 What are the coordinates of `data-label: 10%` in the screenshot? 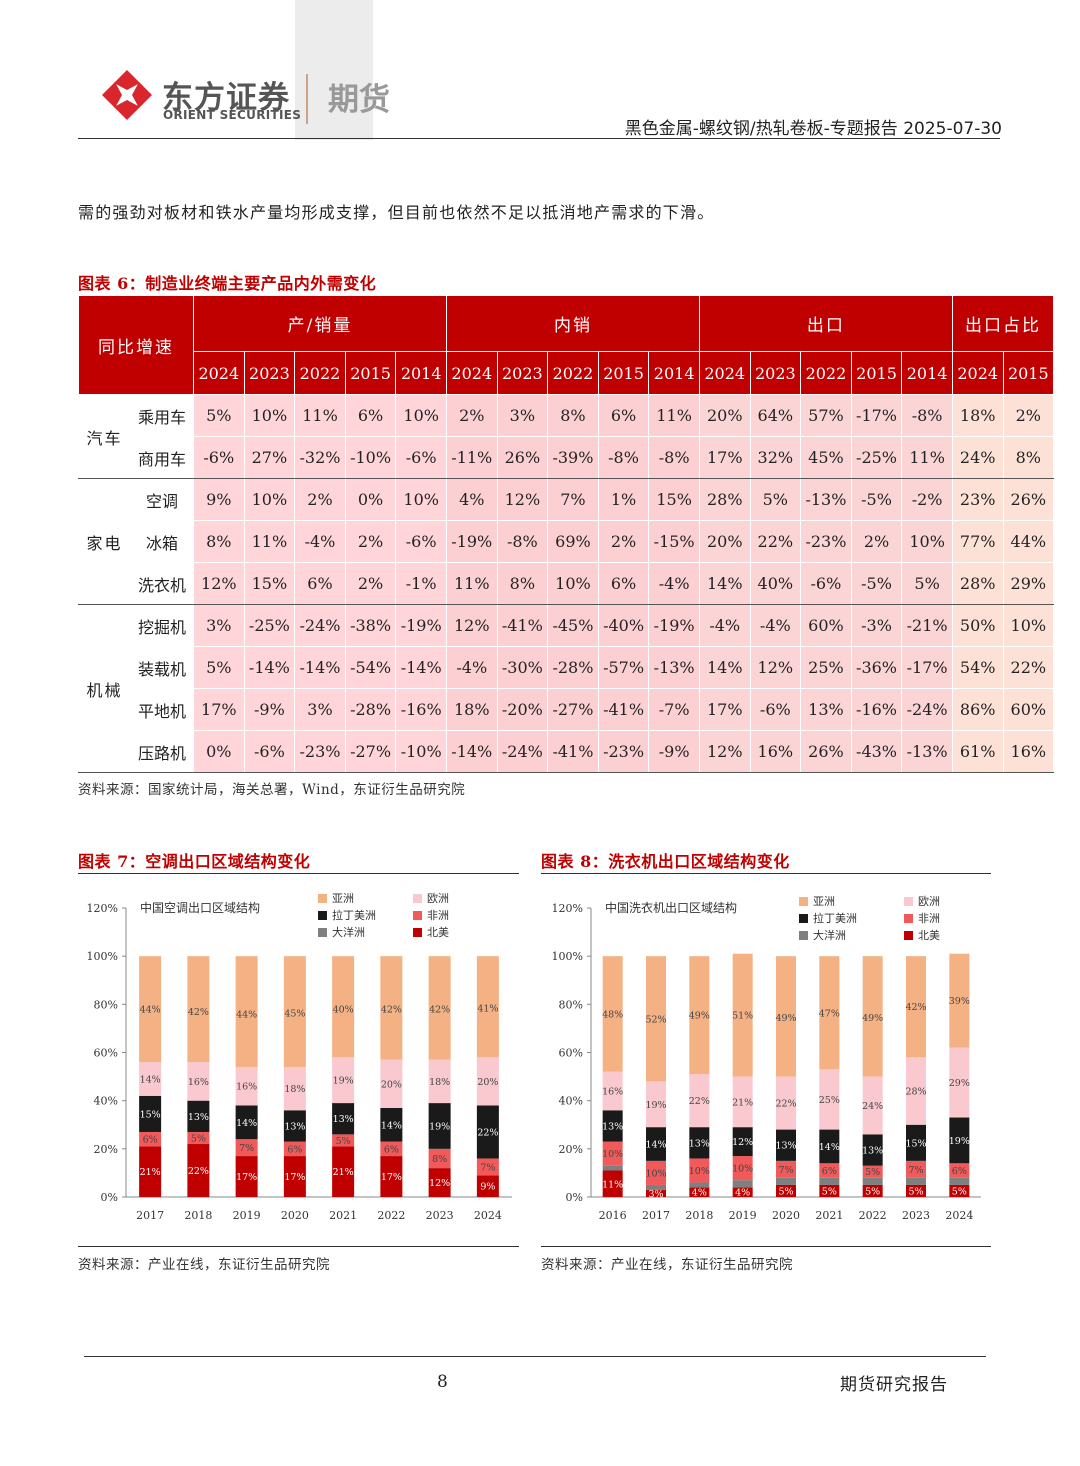 It's located at (742, 1169).